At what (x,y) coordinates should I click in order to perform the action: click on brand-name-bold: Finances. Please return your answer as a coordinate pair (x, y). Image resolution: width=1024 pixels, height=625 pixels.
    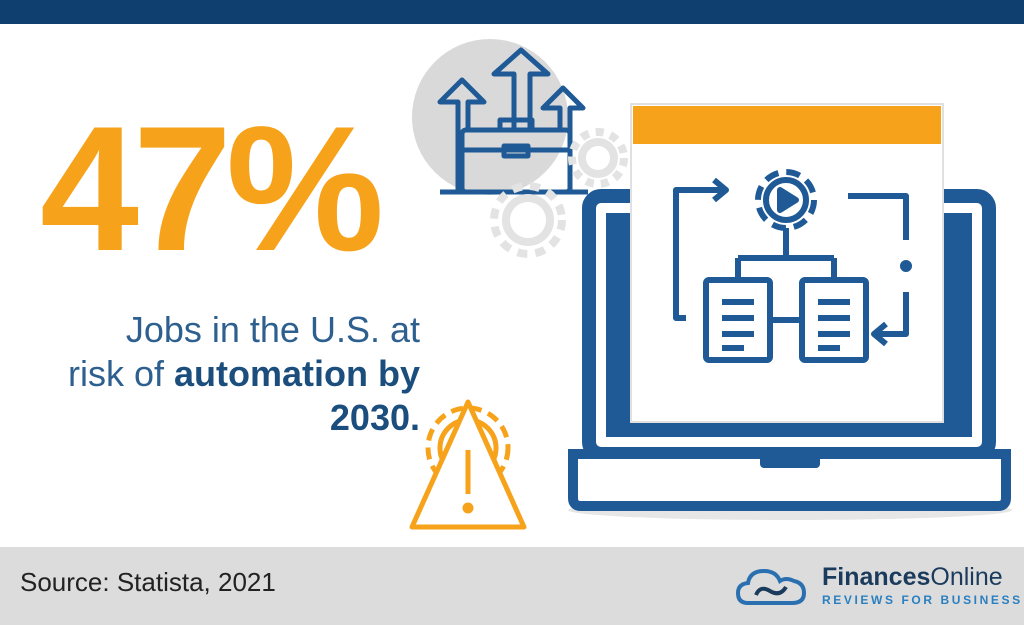
    Looking at the image, I should click on (876, 577).